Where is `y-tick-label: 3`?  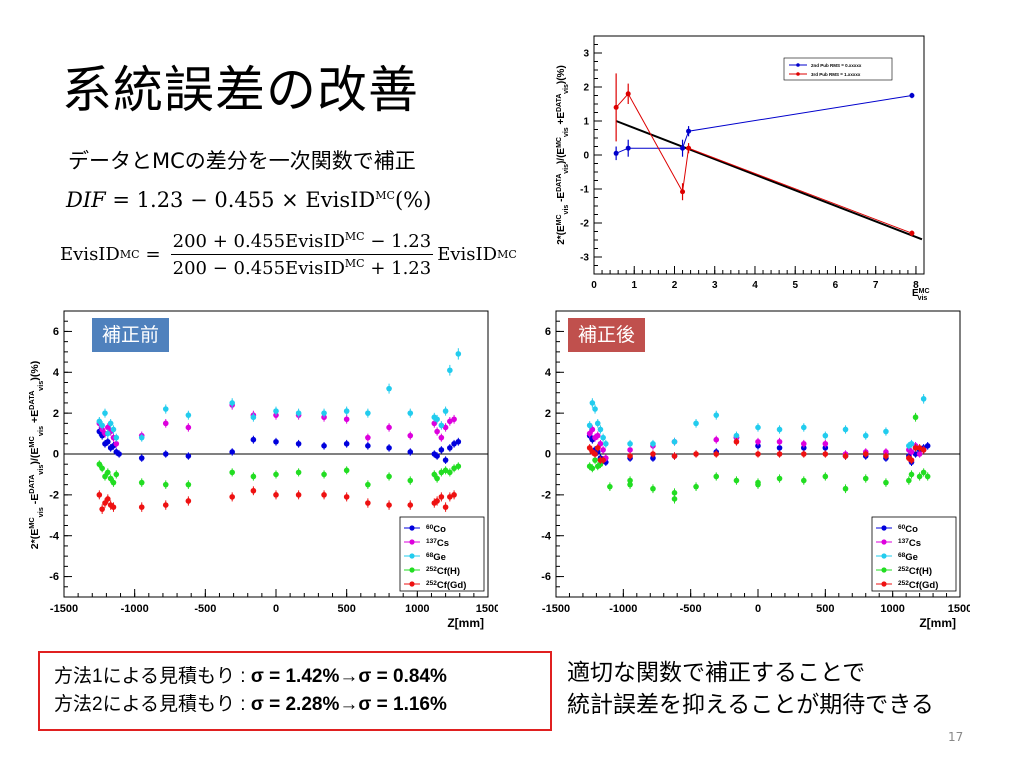
y-tick-label: 3 is located at coordinates (586, 53).